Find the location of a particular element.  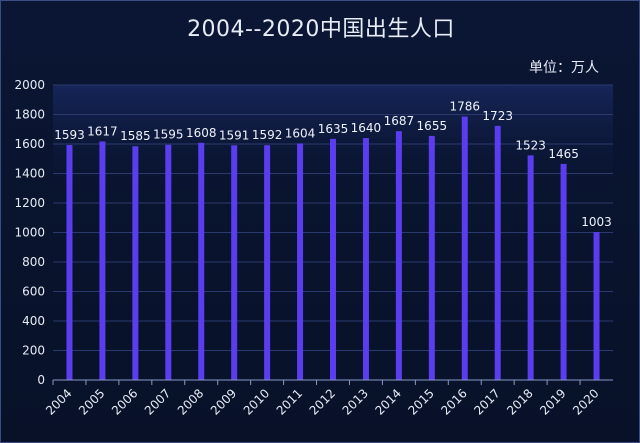

x-tick-label: 2008 is located at coordinates (190, 401).